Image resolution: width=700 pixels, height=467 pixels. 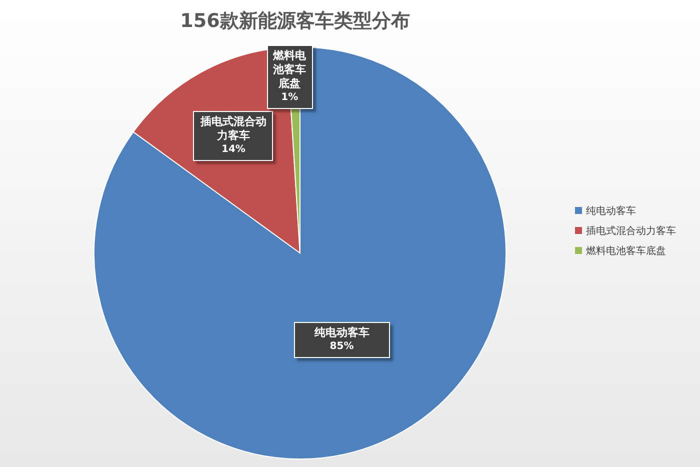 I want to click on label-box: 插电式混合动力客车 14%, so click(x=233, y=136).